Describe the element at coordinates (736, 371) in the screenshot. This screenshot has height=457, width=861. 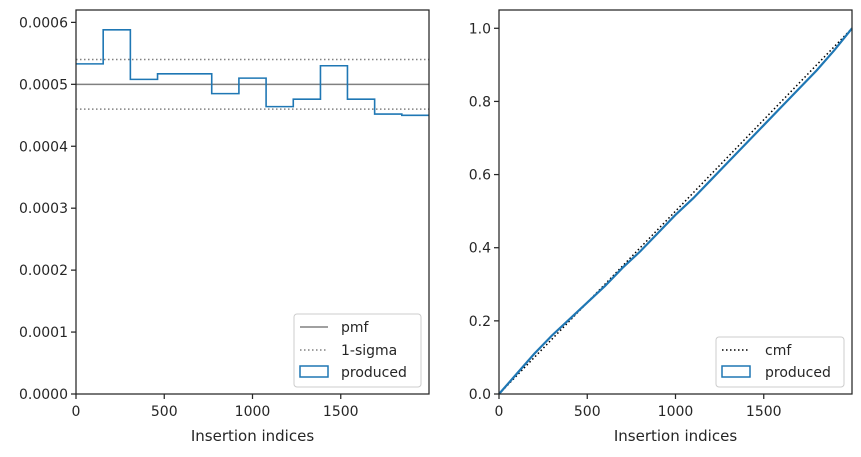
I see `legend-cmf-produced-swatch` at that location.